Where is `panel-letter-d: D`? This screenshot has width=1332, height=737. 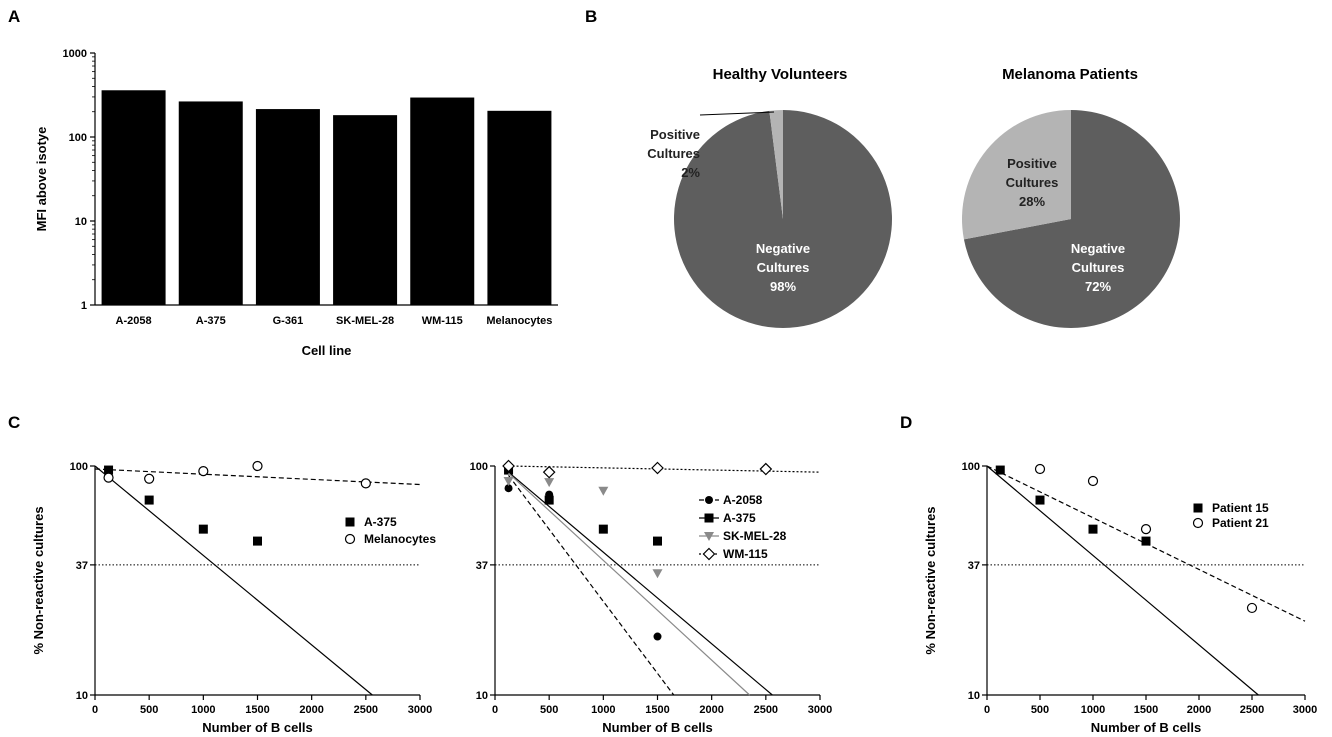 panel-letter-d: D is located at coordinates (906, 422).